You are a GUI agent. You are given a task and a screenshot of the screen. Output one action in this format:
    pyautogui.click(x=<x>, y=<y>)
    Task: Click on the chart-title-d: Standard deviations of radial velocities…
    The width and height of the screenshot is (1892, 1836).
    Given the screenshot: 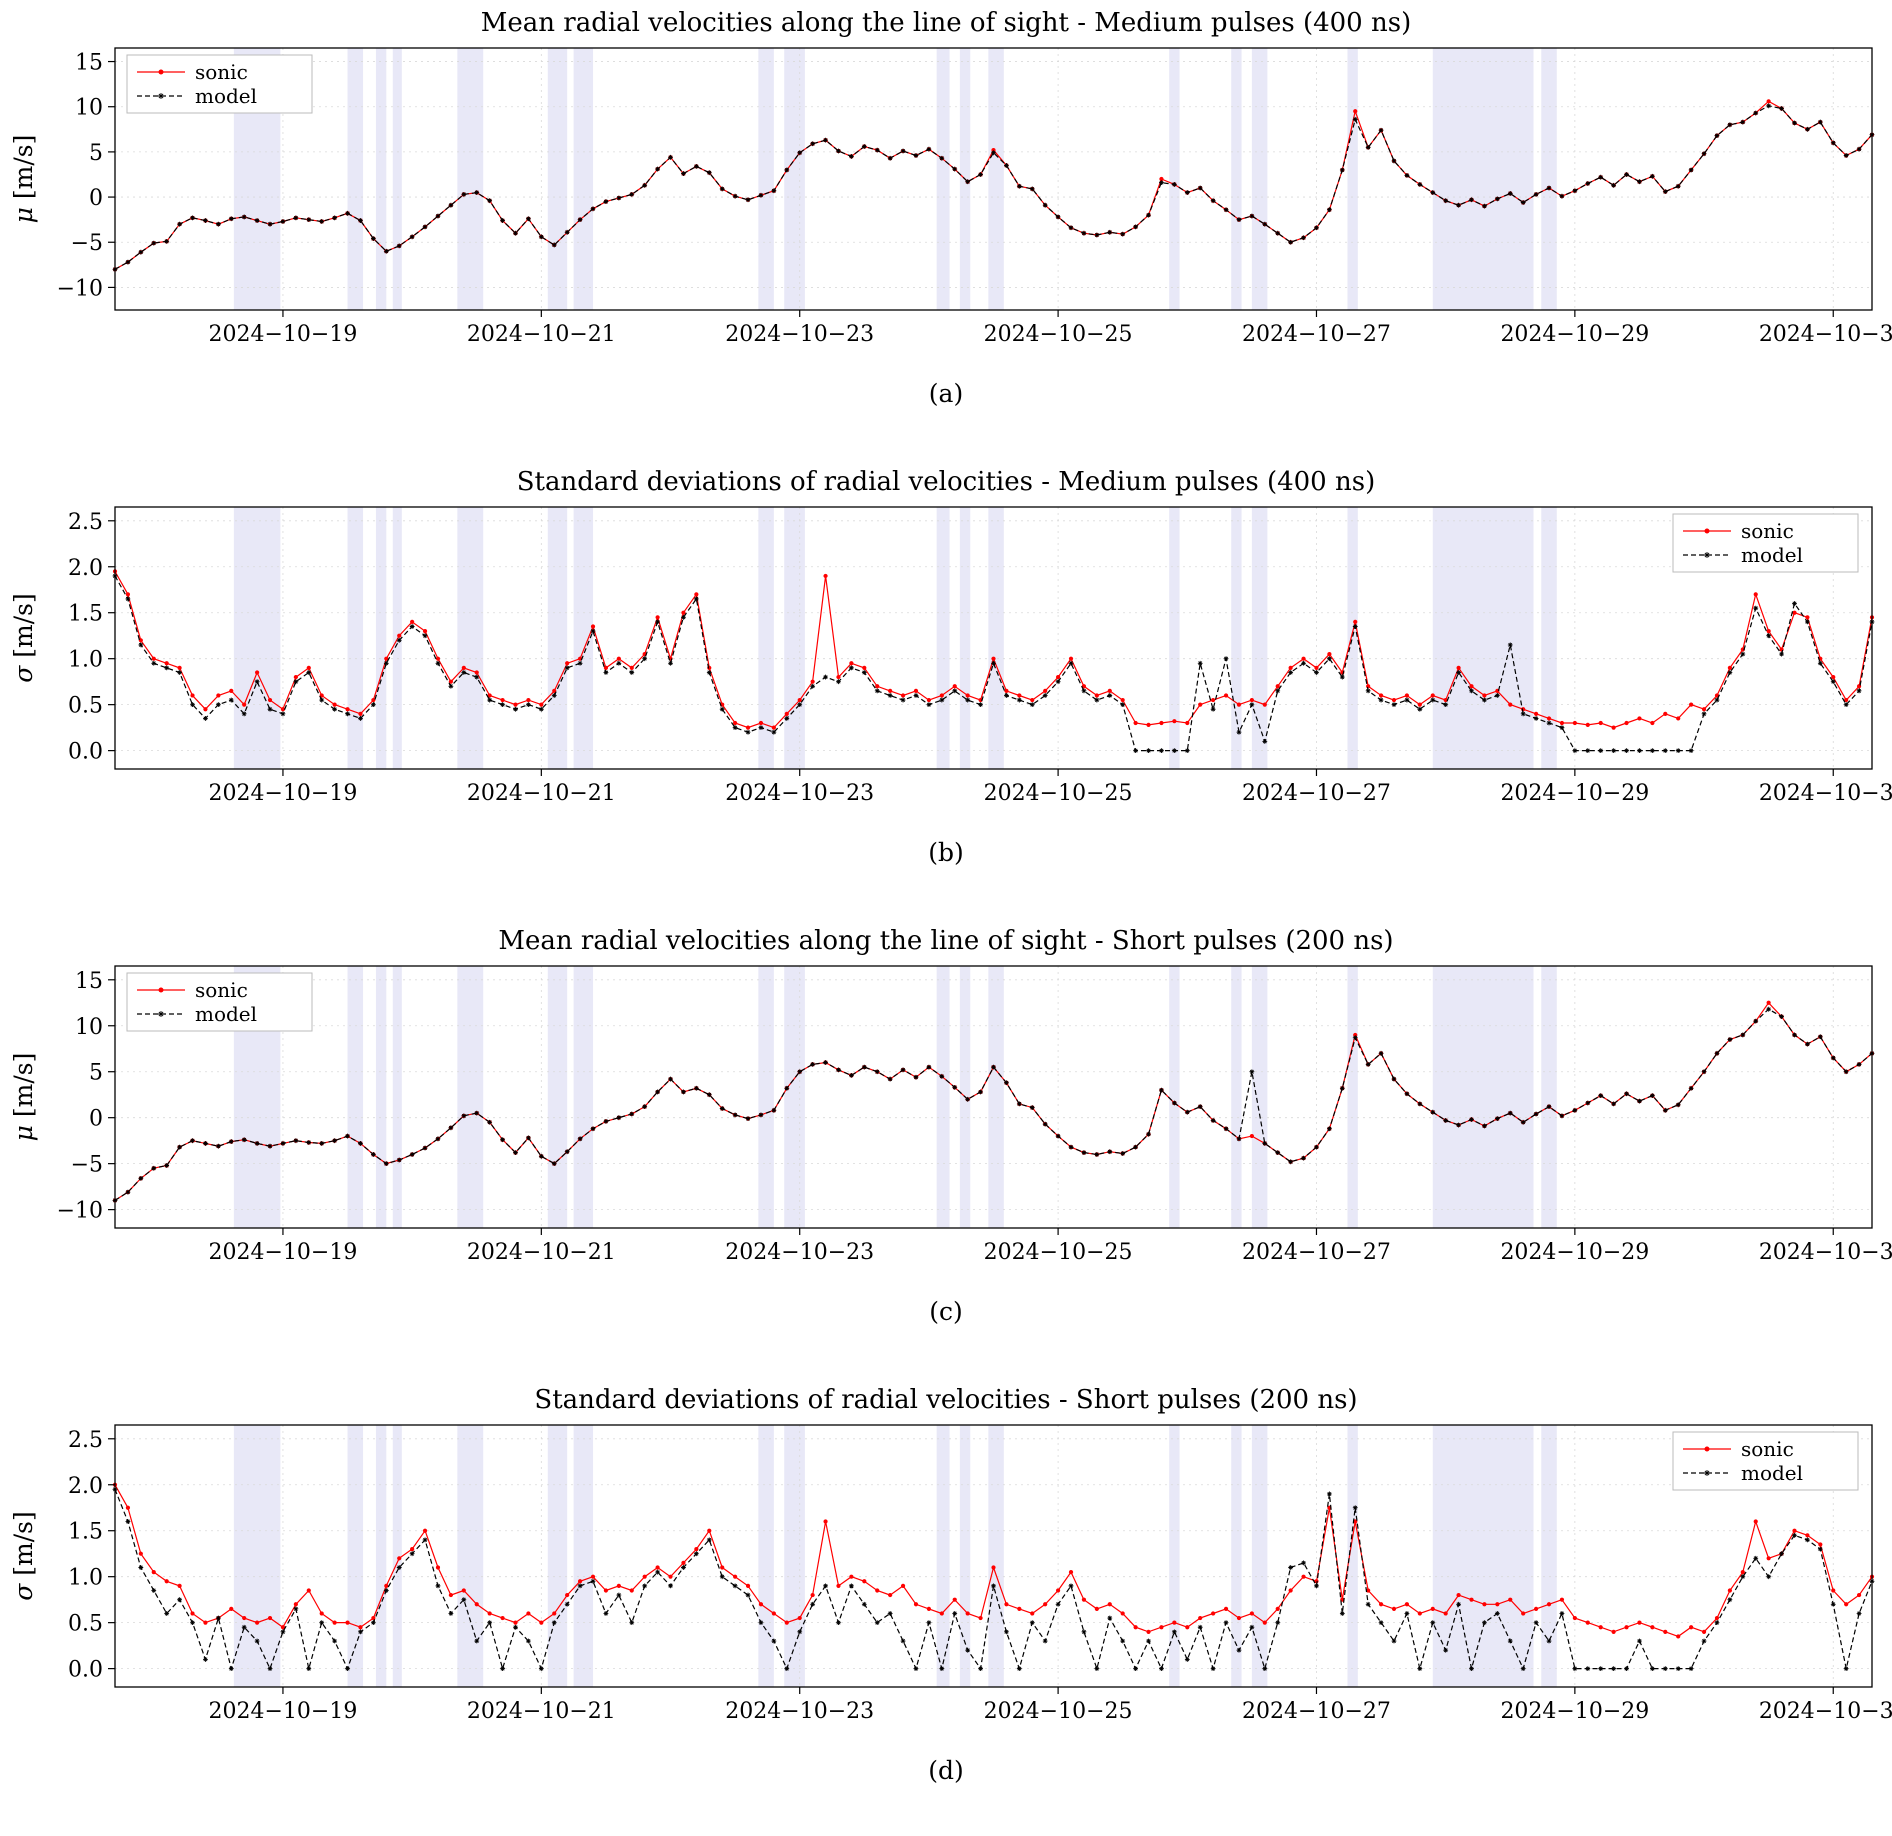 What is the action you would take?
    pyautogui.click(x=946, y=1400)
    